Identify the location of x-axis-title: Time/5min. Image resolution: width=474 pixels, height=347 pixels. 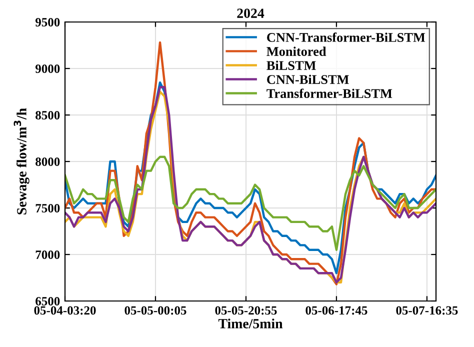
(250, 323).